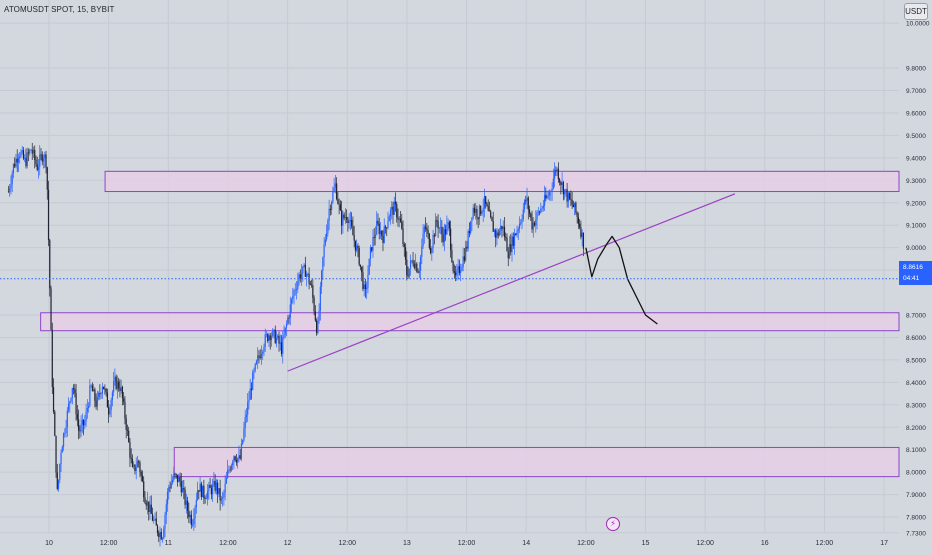 The height and width of the screenshot is (555, 932). Describe the element at coordinates (646, 543) in the screenshot. I see `x-axis-tick-label: 15` at that location.